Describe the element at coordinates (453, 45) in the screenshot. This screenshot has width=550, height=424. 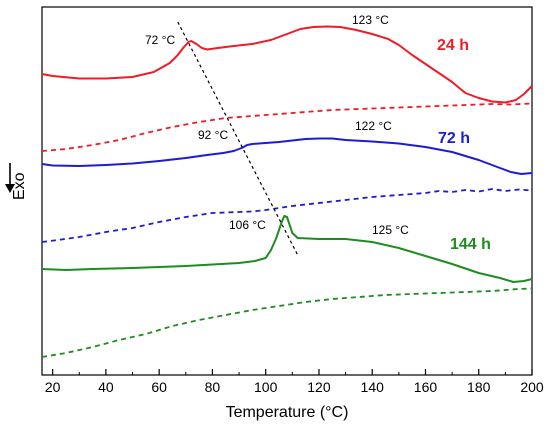
I see `series-label-24h: 24 h` at that location.